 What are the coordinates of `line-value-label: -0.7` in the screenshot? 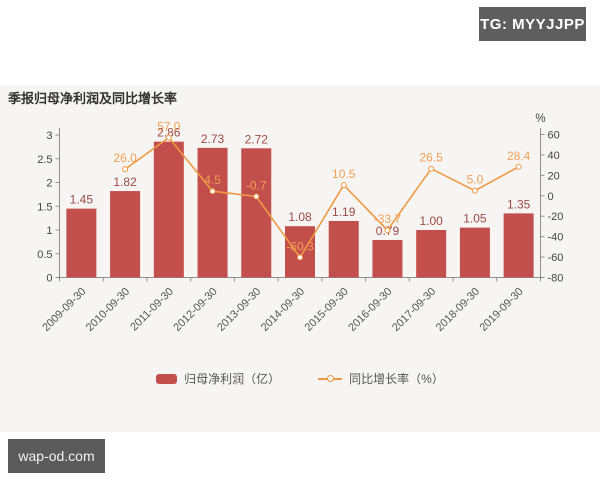 It's located at (256, 186).